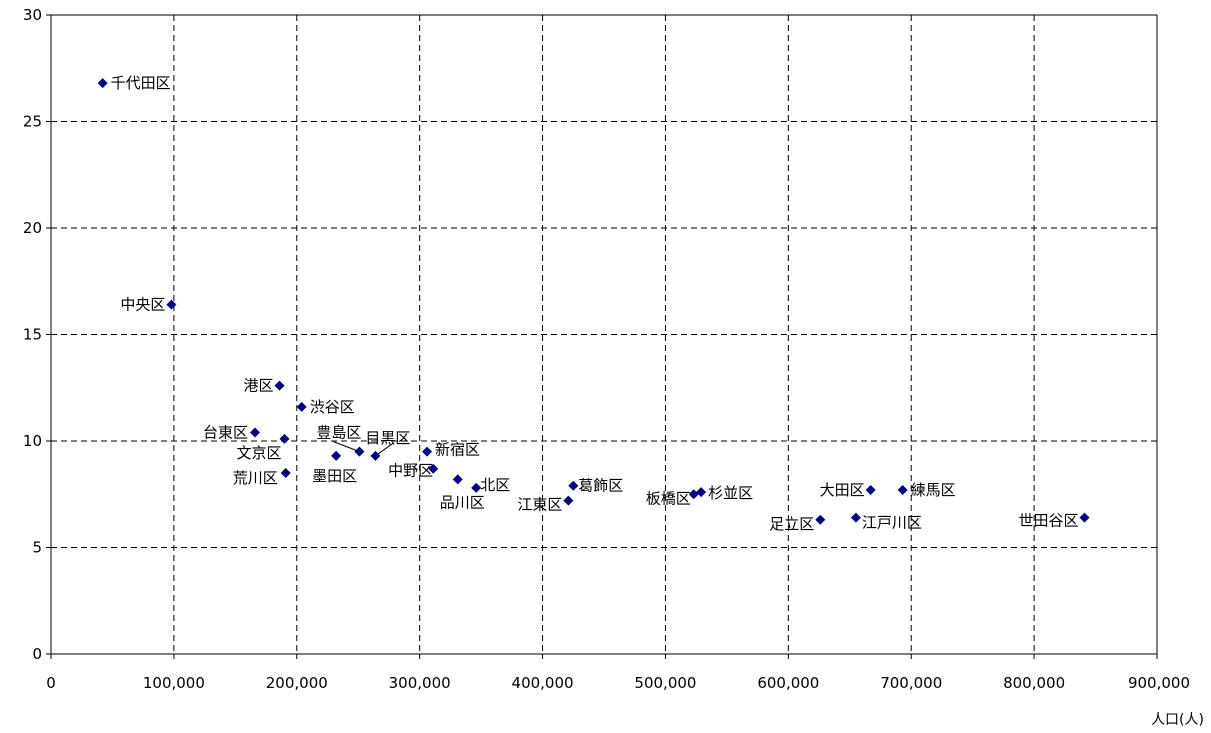 The image size is (1211, 733). What do you see at coordinates (32, 122) in the screenshot?
I see `y-tick-label: 25` at bounding box center [32, 122].